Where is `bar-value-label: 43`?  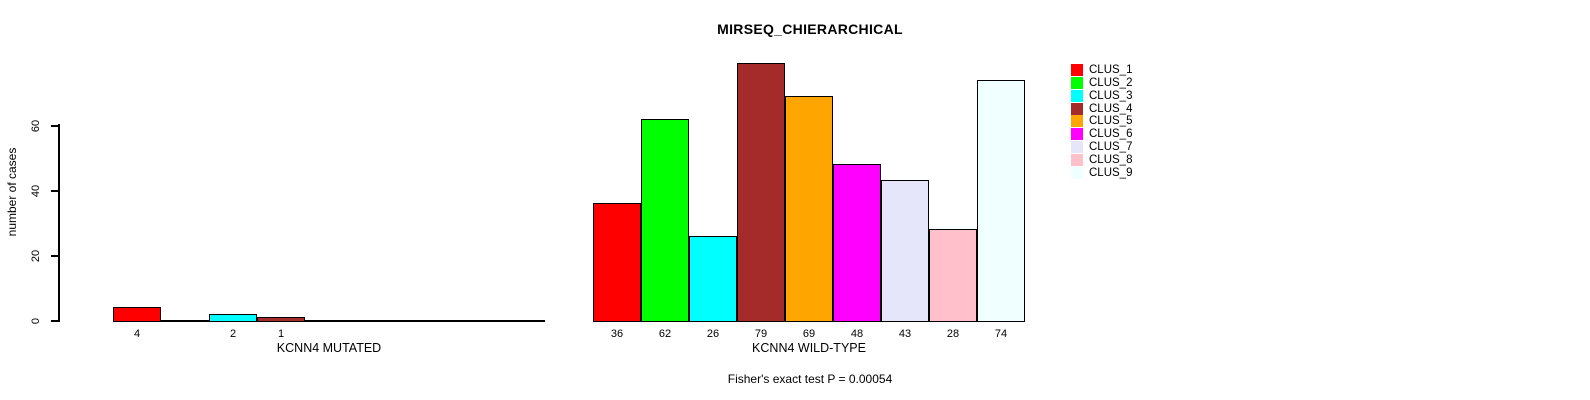
bar-value-label: 43 is located at coordinates (905, 334).